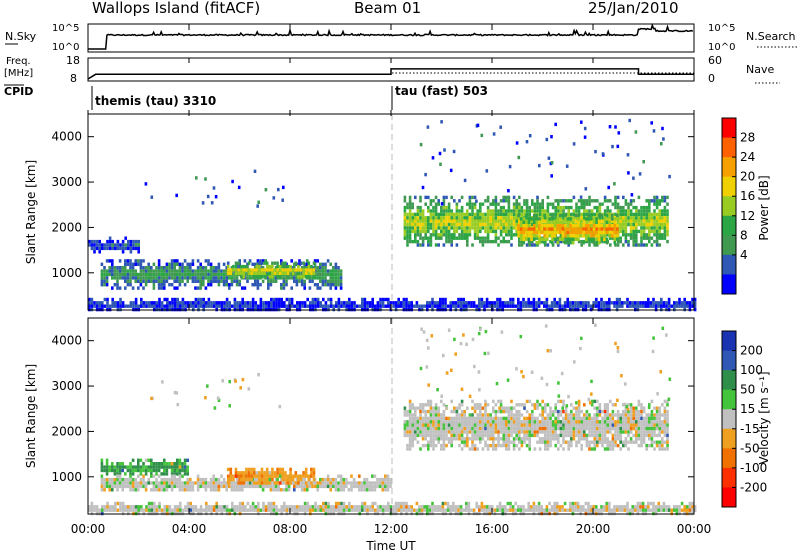 The height and width of the screenshot is (554, 800). What do you see at coordinates (764, 207) in the screenshot?
I see `power-colorbar-label: Power [dB]` at bounding box center [764, 207].